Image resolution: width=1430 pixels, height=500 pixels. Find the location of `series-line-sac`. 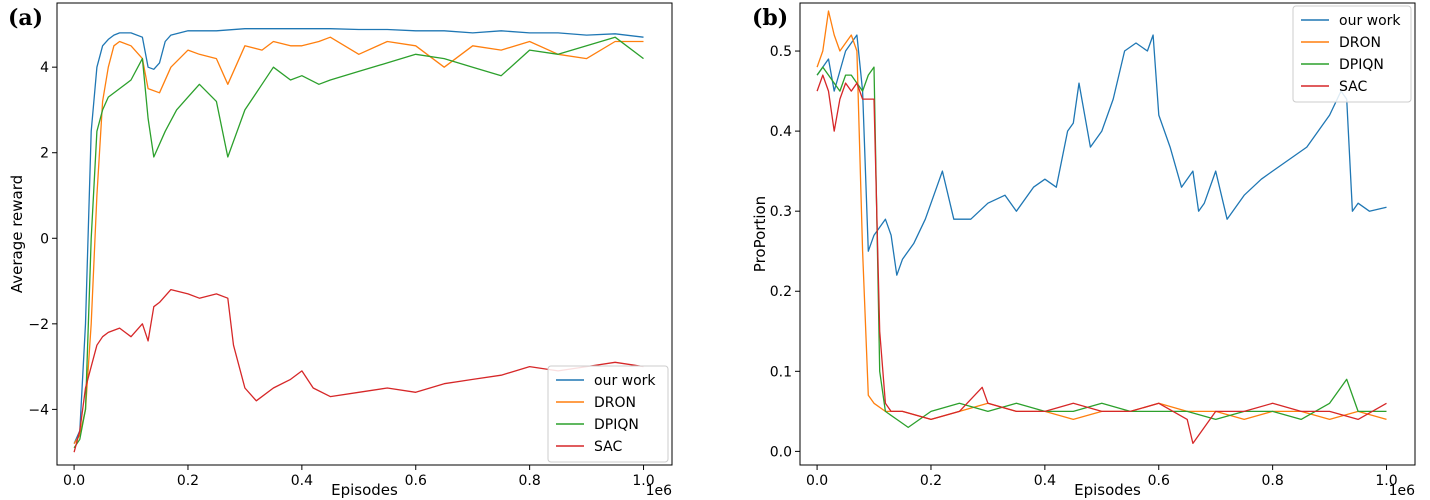

series-line-sac is located at coordinates (358, 370).